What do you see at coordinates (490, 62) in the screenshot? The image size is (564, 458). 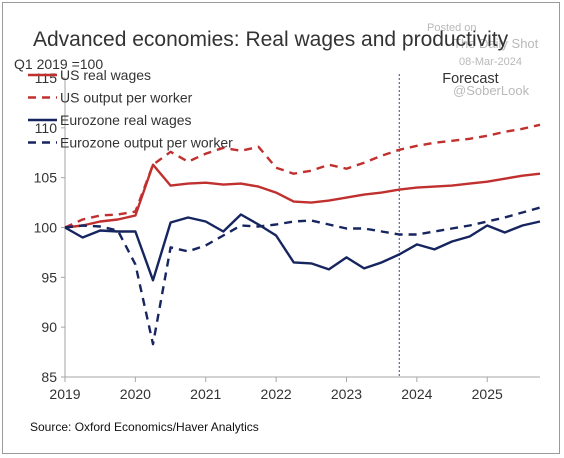 I see `watermark-date: 08-Mar-2024` at bounding box center [490, 62].